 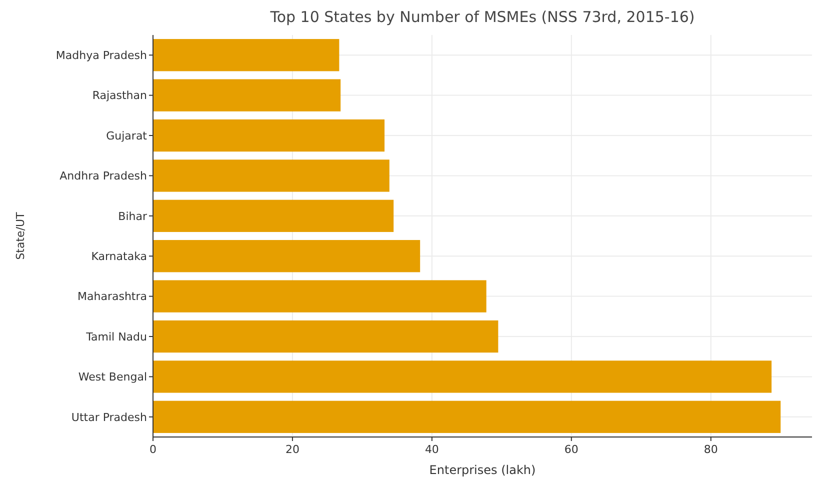 I want to click on y-tick-label: West Bengal, so click(x=112, y=377).